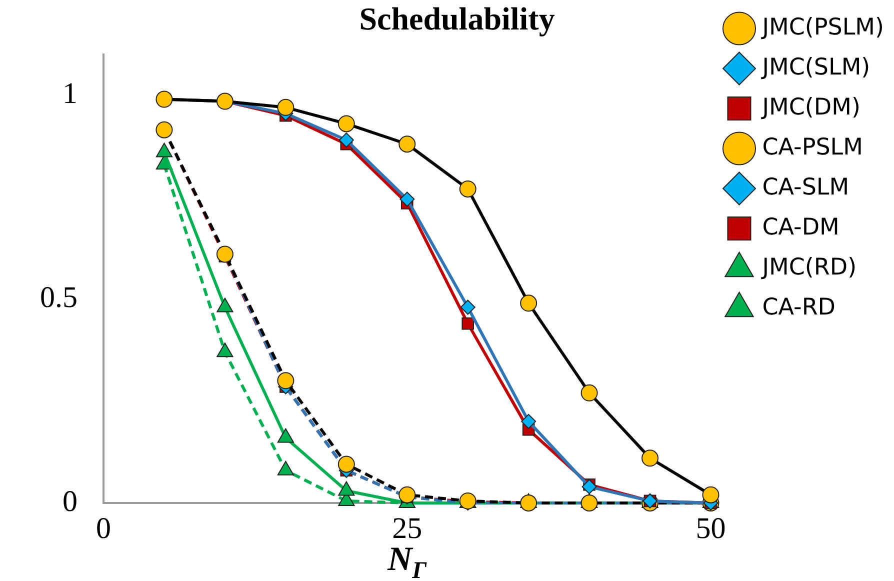  Describe the element at coordinates (59, 297) in the screenshot. I see `y-tick-label: 0.5` at that location.